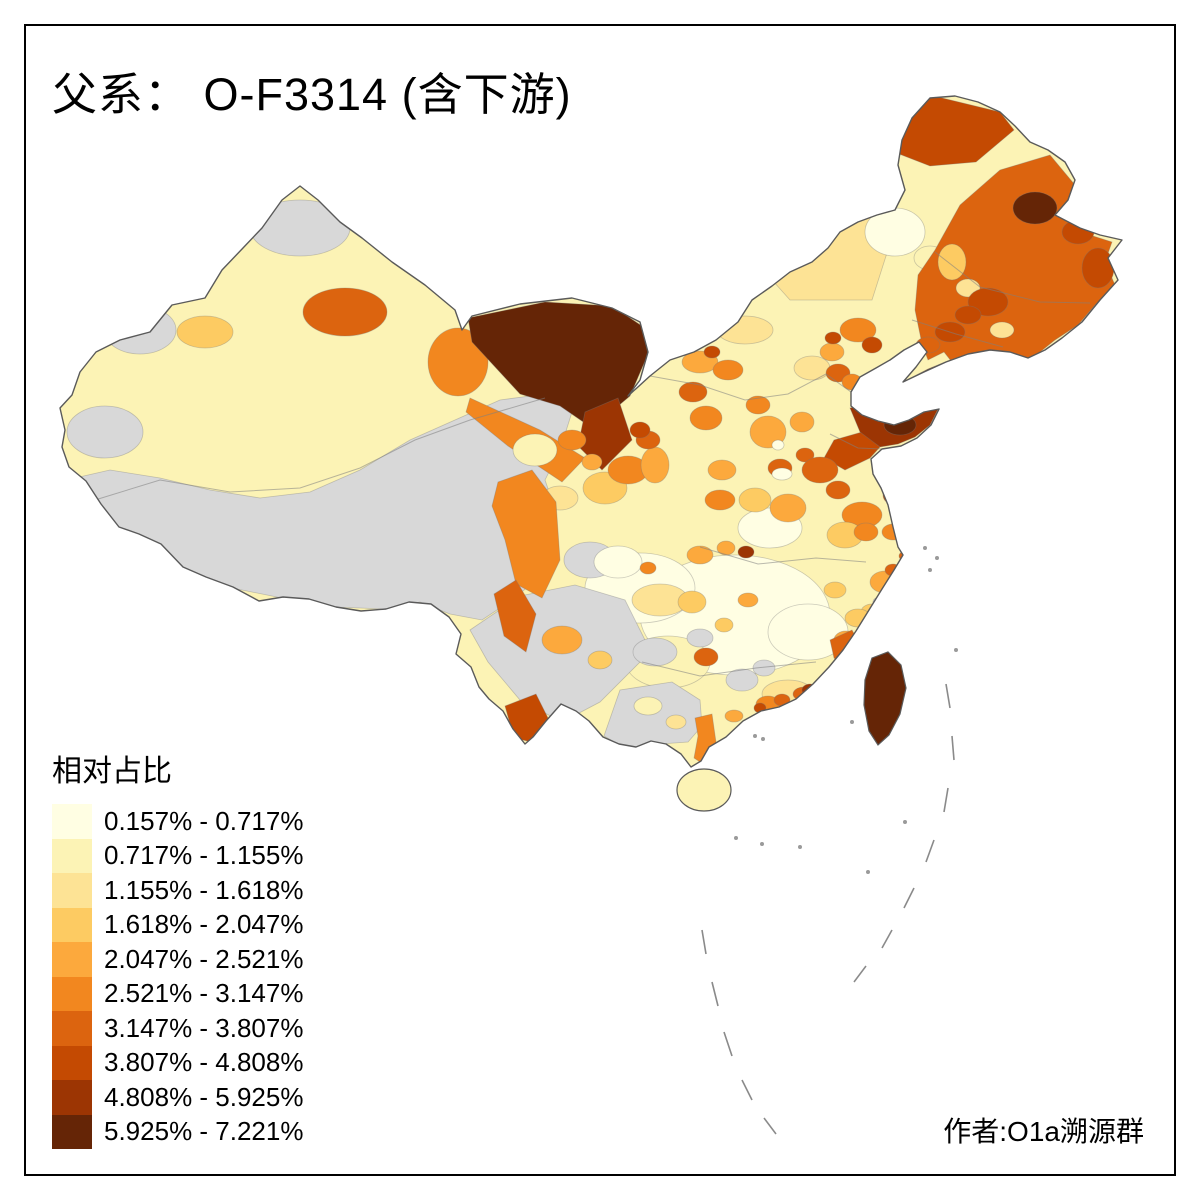 This screenshot has width=1200, height=1200. What do you see at coordinates (204, 924) in the screenshot?
I see `legend-label: 1.618% - 2.047%` at bounding box center [204, 924].